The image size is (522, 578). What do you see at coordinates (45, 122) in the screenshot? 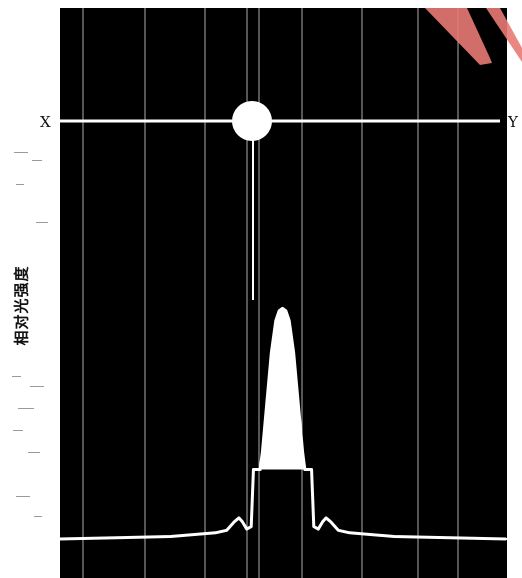
I see `left-end-label: X` at bounding box center [45, 122].